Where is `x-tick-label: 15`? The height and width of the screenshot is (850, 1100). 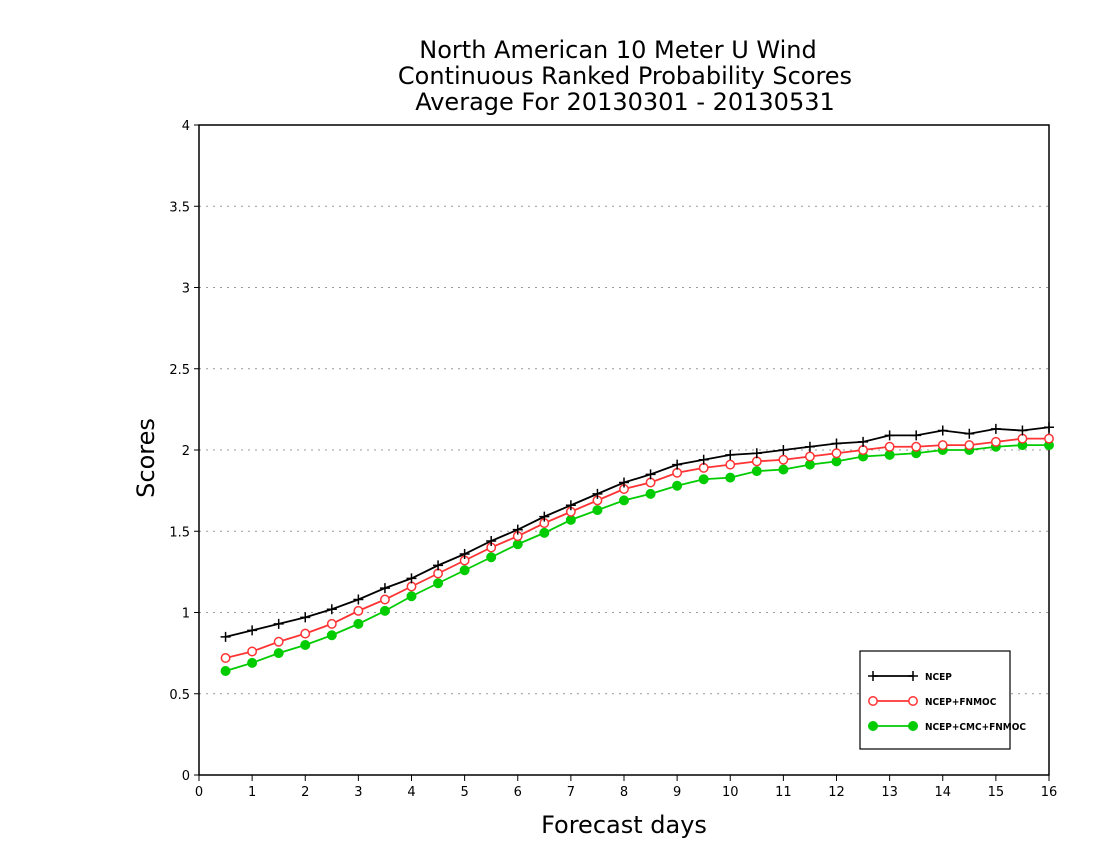 x-tick-label: 15 is located at coordinates (996, 792).